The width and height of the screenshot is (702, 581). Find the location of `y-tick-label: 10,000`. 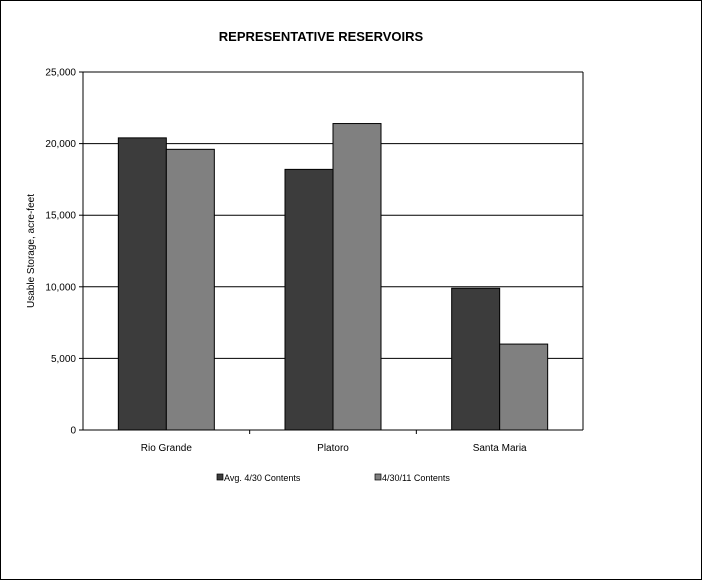

y-tick-label: 10,000 is located at coordinates (60, 287).